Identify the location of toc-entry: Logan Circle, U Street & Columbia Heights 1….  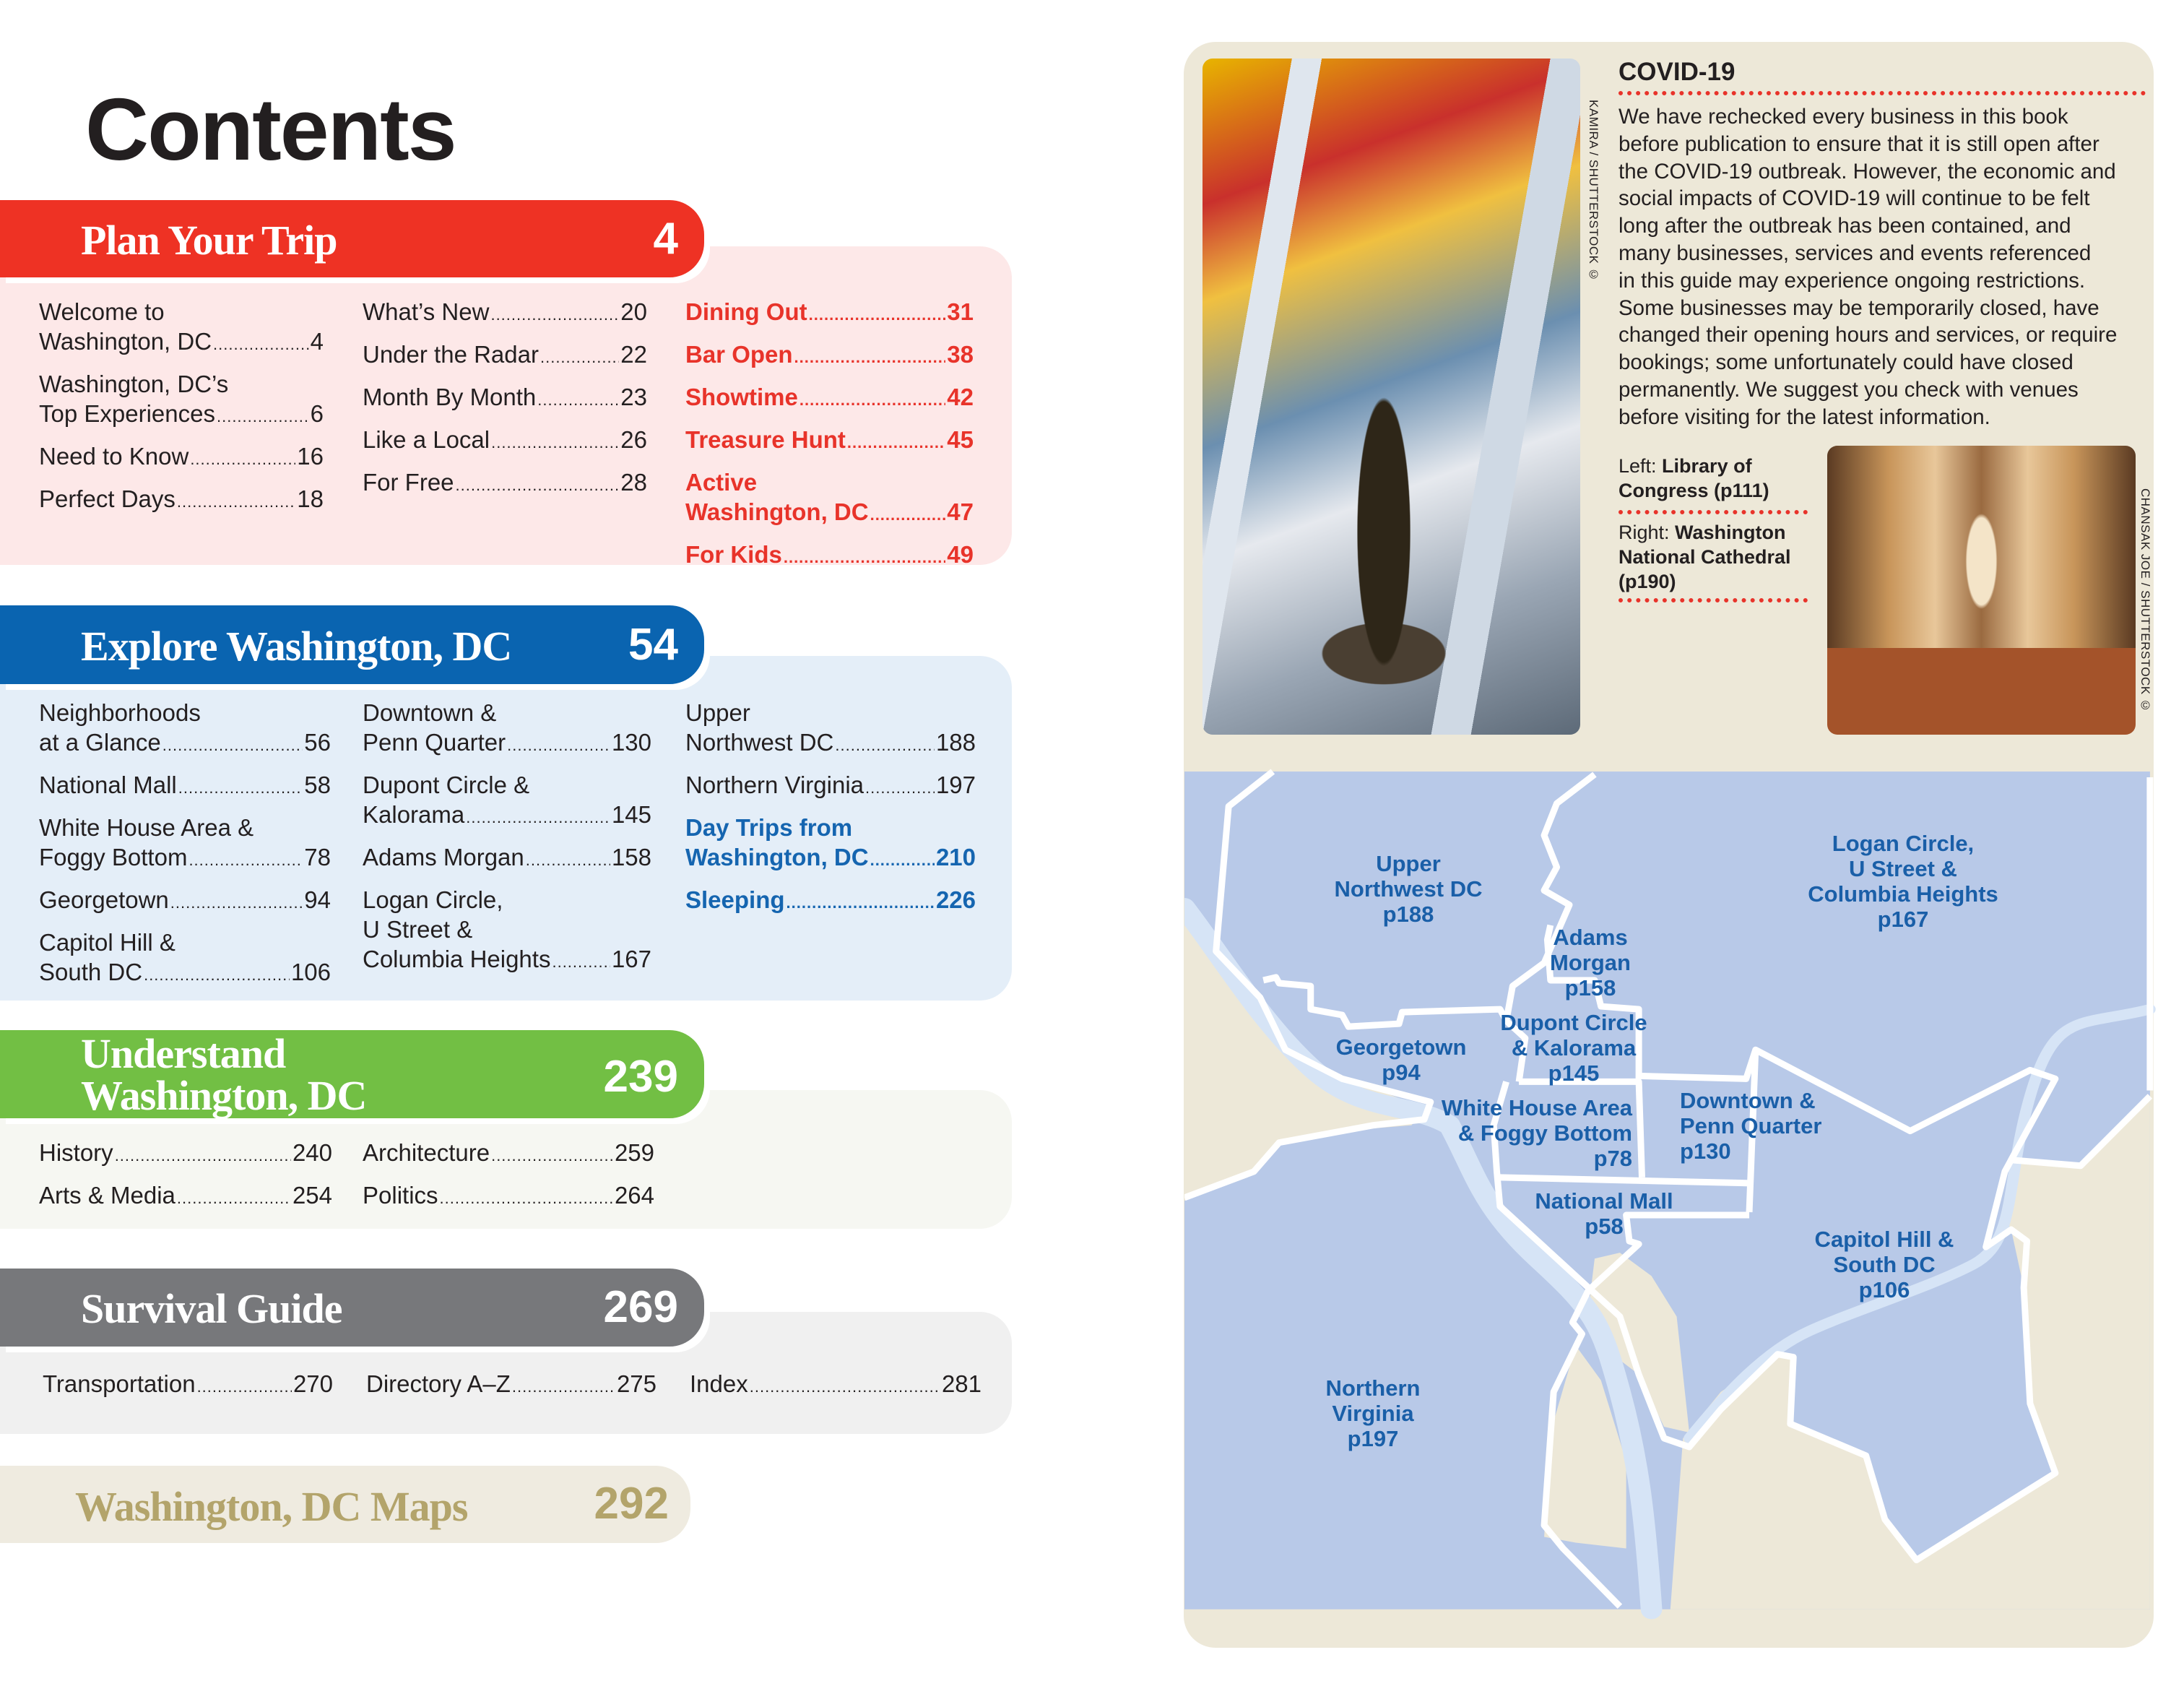
(507, 931).